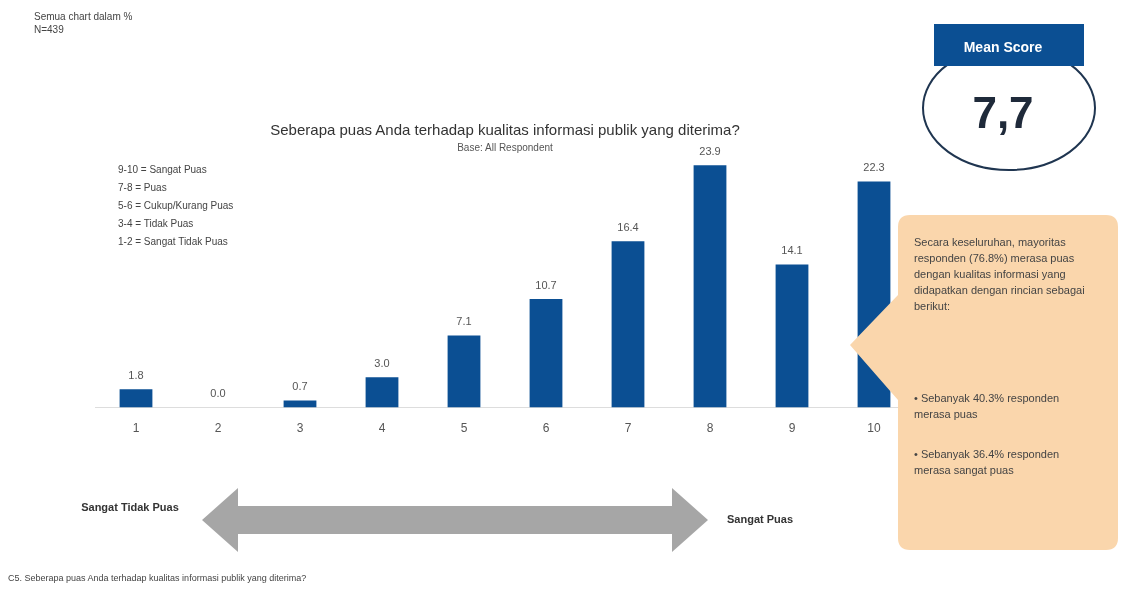 The height and width of the screenshot is (589, 1126). What do you see at coordinates (505, 147) in the screenshot?
I see `chart-subtitle: Base: All Respondent` at bounding box center [505, 147].